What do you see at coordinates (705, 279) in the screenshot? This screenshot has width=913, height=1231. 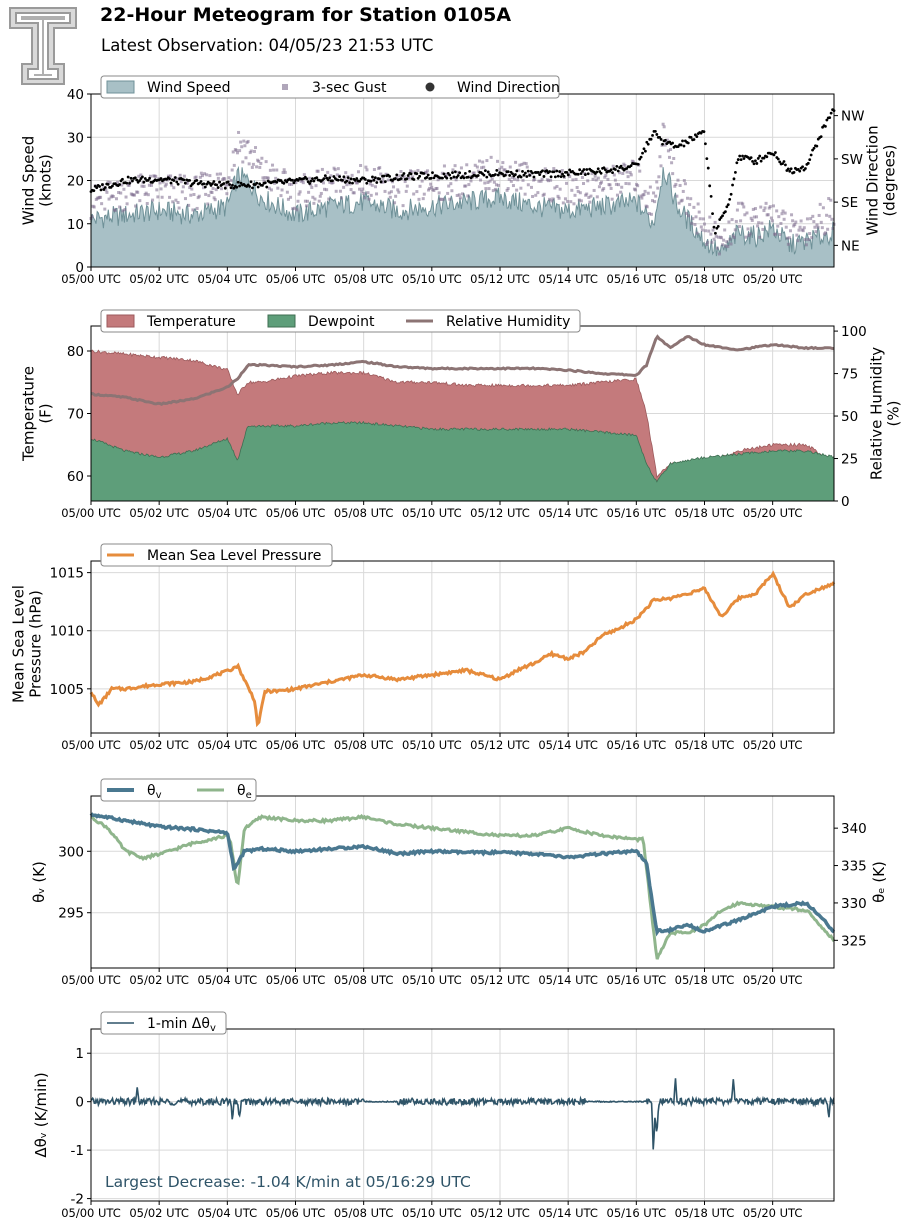 I see `x-tick-label: 05/18 UTC` at bounding box center [705, 279].